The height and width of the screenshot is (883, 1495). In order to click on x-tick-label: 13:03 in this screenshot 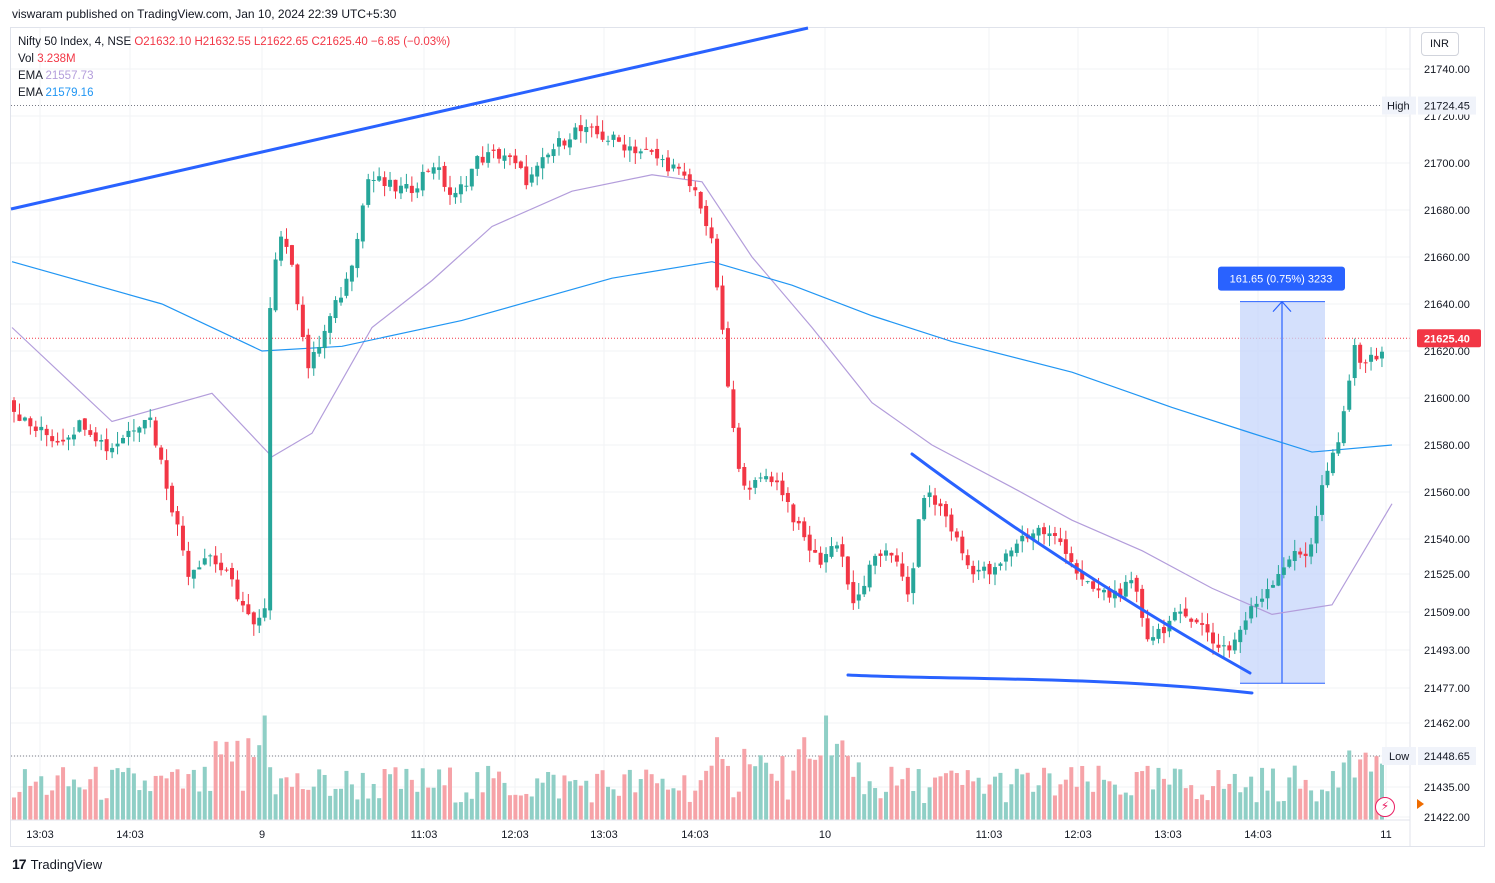, I will do `click(604, 835)`.